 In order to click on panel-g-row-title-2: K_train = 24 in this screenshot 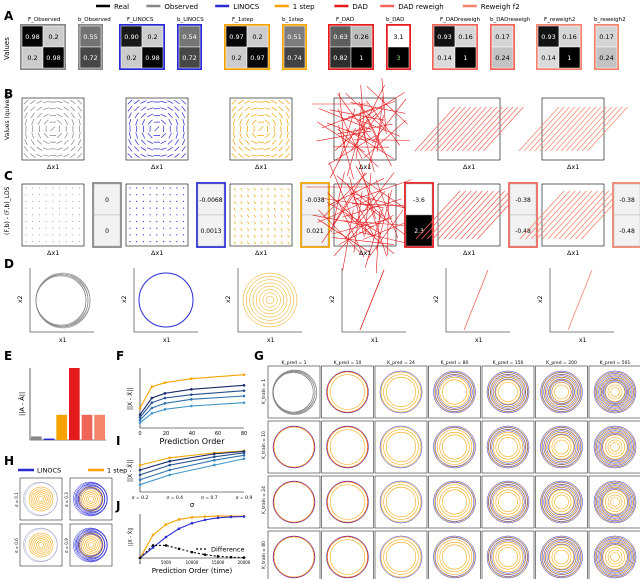, I will do `click(264, 500)`.